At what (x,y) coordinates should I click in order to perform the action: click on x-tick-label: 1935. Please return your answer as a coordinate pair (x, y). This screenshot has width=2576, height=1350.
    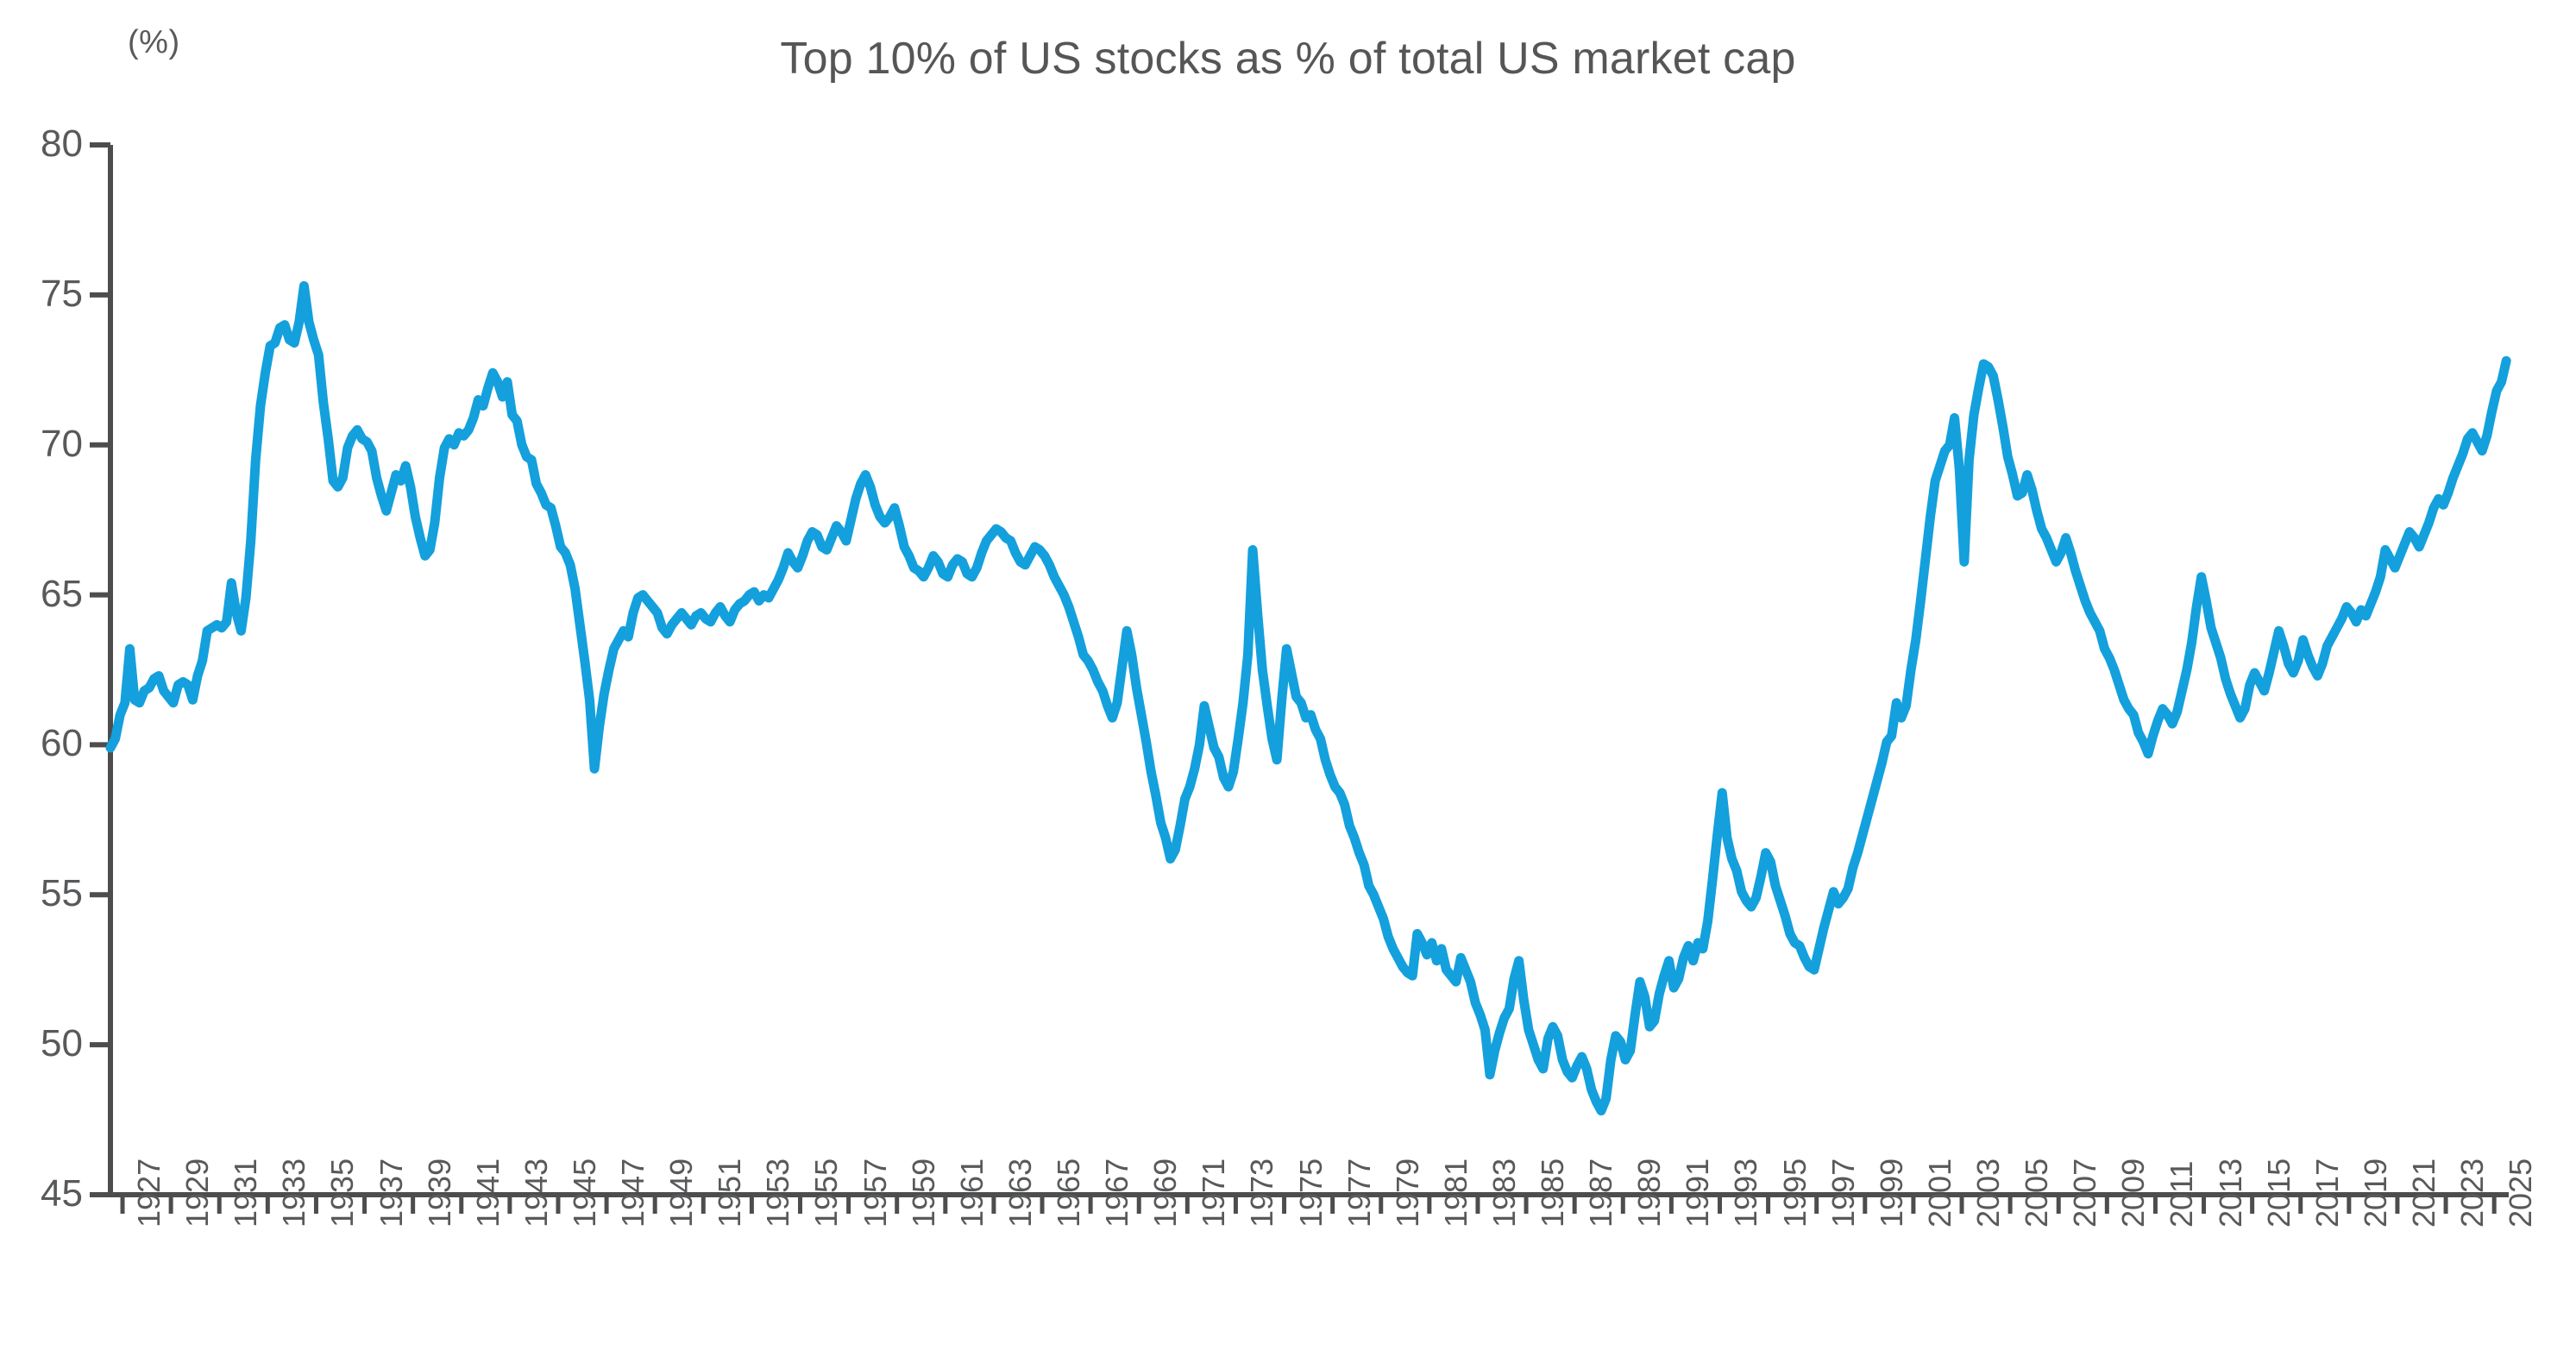
    Looking at the image, I should click on (342, 1193).